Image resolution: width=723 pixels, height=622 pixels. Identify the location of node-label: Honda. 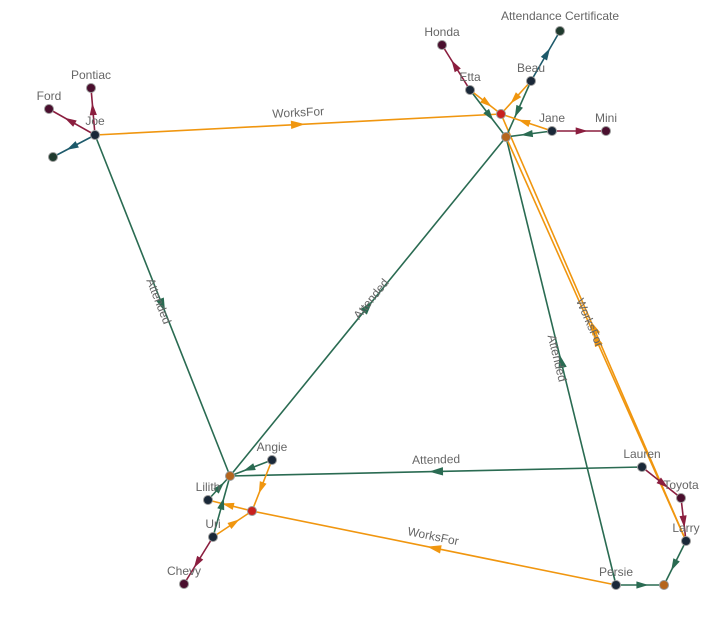
(442, 32).